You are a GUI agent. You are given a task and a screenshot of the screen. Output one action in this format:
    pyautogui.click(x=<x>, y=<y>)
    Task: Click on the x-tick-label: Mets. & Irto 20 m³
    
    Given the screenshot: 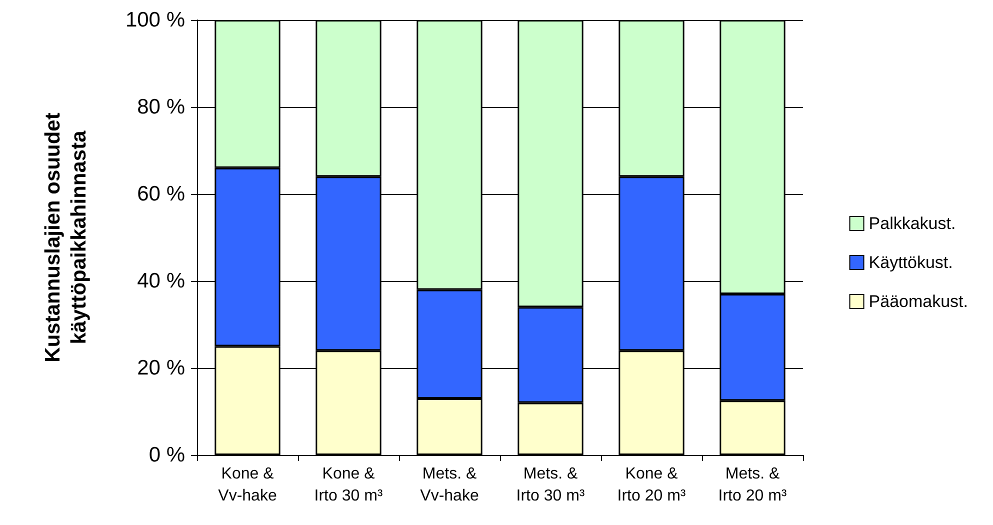 What is the action you would take?
    pyautogui.click(x=753, y=485)
    